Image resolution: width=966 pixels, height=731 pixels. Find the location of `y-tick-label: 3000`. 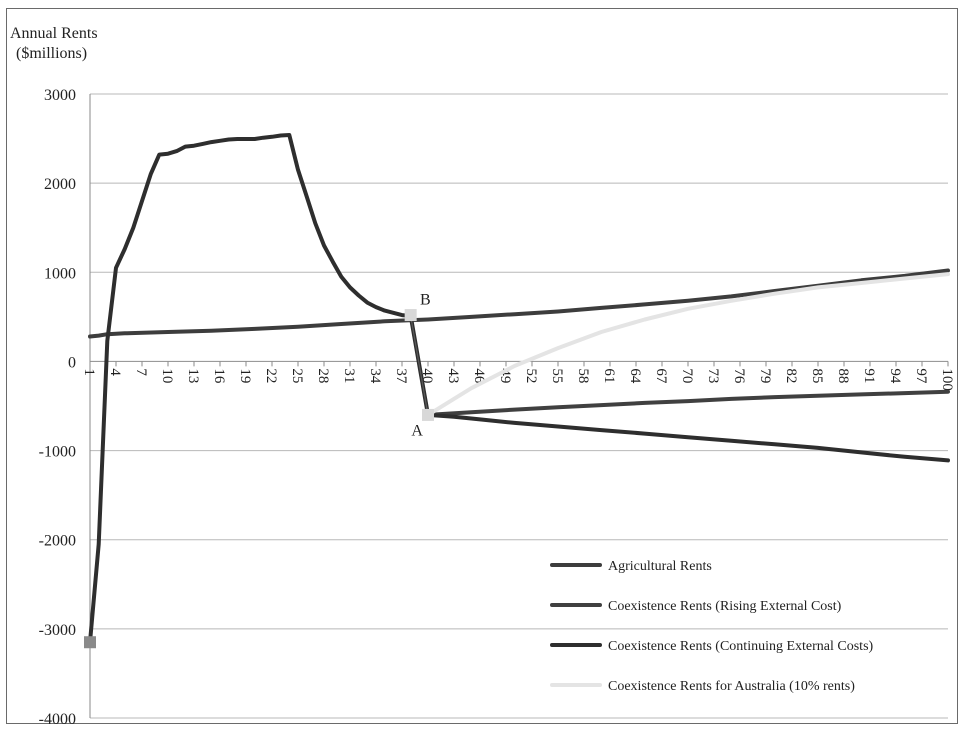

y-tick-label: 3000 is located at coordinates (60, 95).